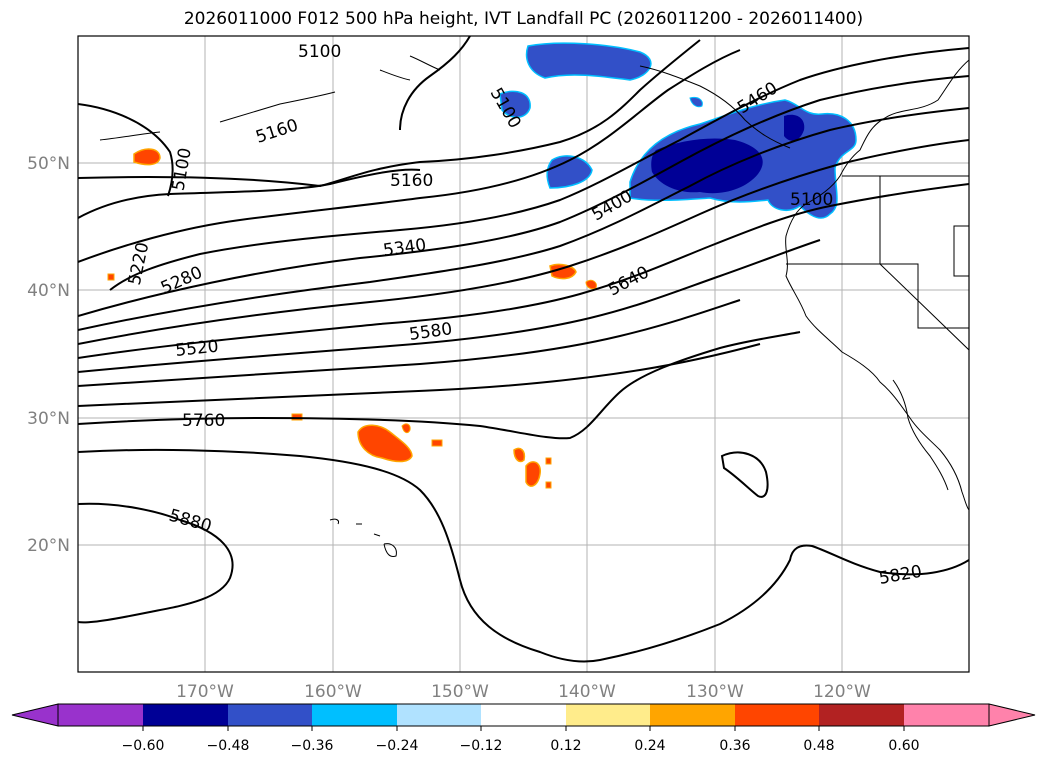 The width and height of the screenshot is (1047, 765). Describe the element at coordinates (903, 746) in the screenshot. I see `colorbar-tick-label: 0.60` at that location.